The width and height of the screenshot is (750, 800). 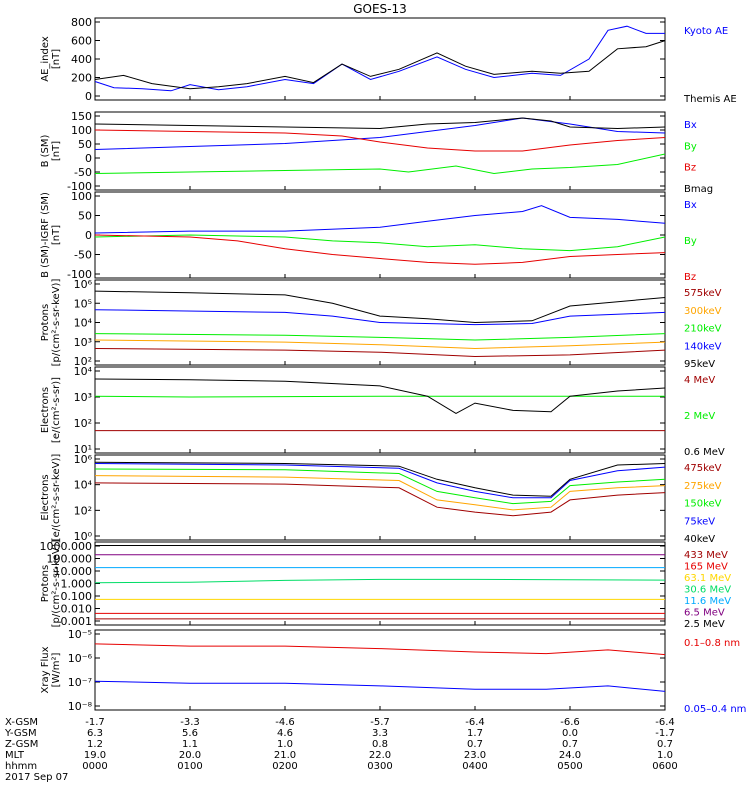 I want to click on xaxis-row-value: 0500, so click(x=569, y=766).